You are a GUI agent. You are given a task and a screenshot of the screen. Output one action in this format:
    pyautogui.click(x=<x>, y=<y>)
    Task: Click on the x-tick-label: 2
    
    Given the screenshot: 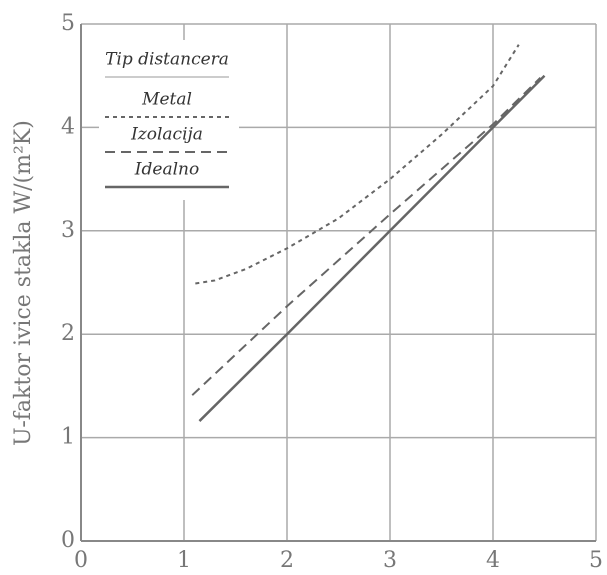 What is the action you would take?
    pyautogui.click(x=287, y=560)
    